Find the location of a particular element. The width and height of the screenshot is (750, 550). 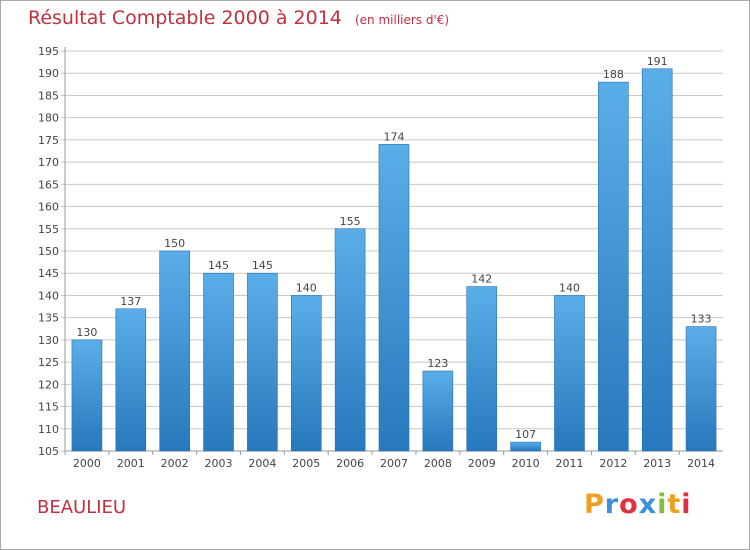

y-tick-label: 115 is located at coordinates (48, 407).